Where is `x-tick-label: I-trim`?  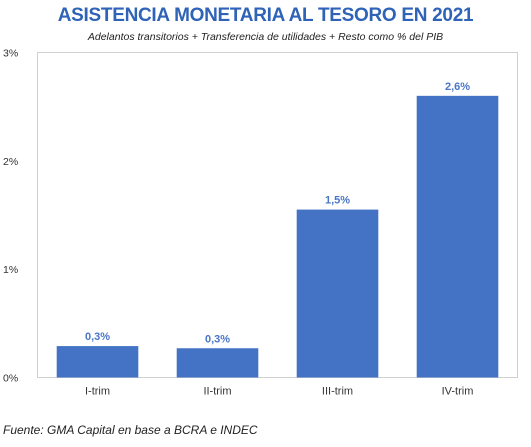
x-tick-label: I-trim is located at coordinates (97, 392).